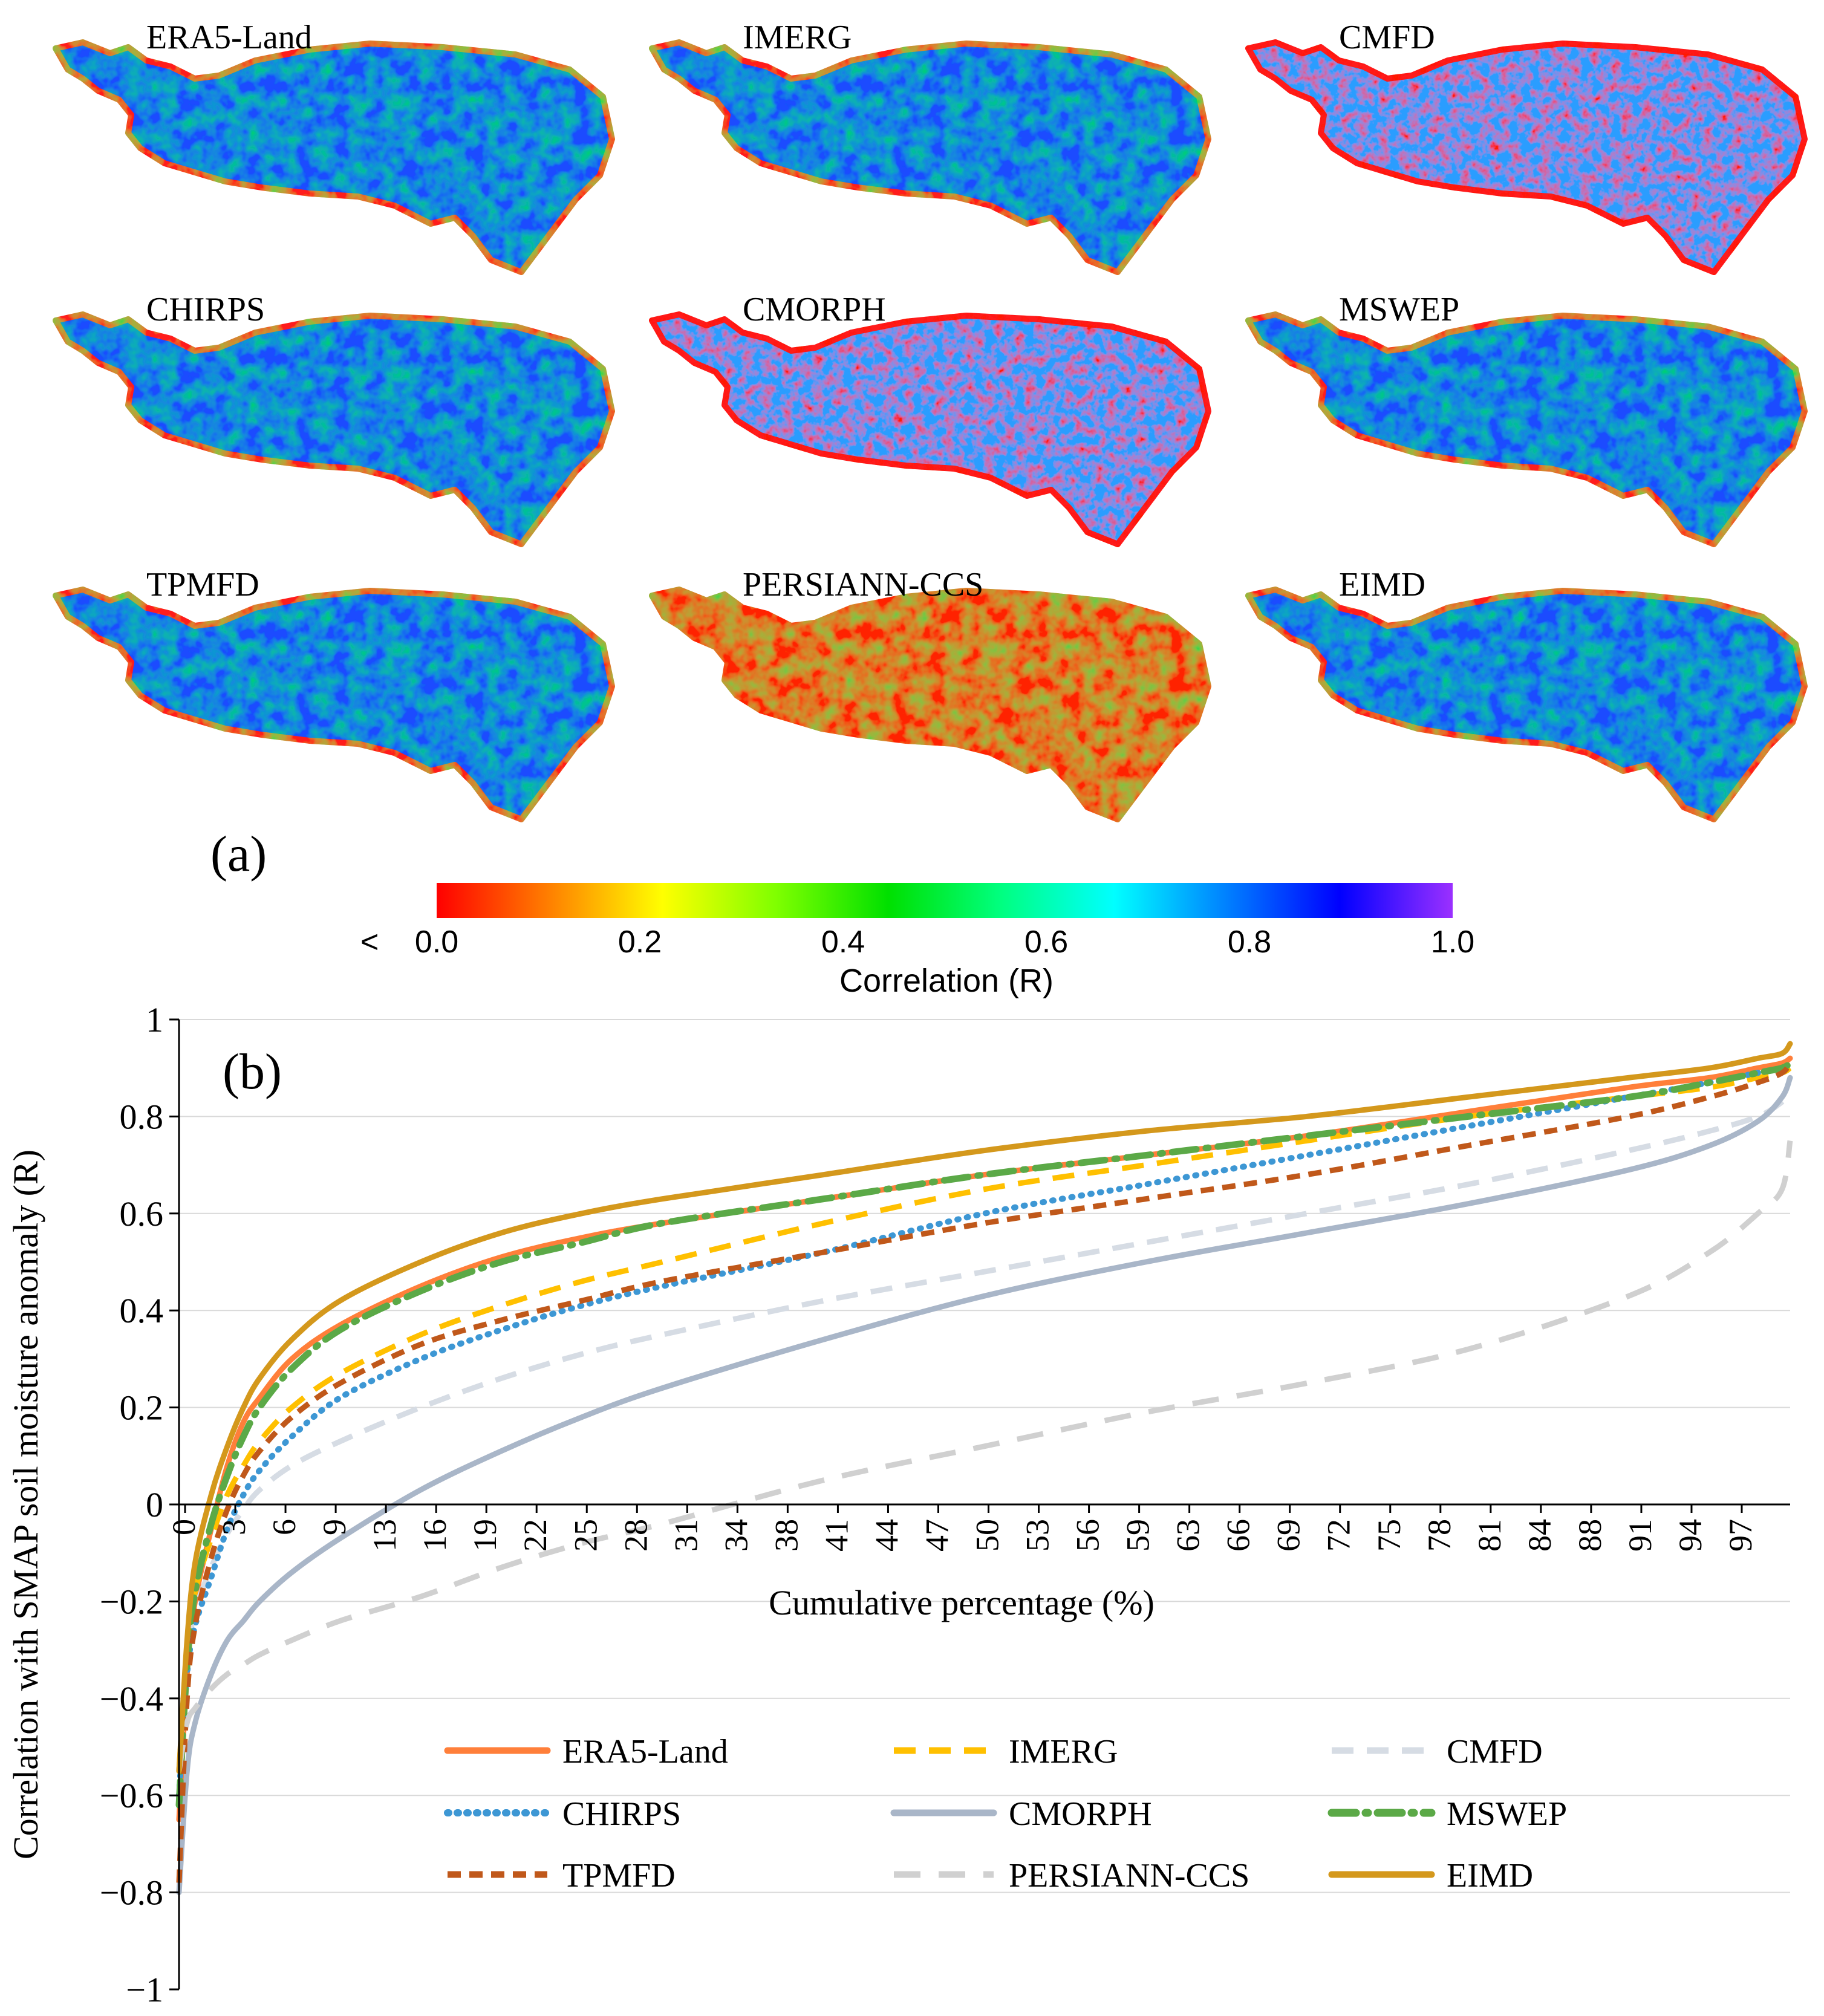 Image resolution: width=1824 pixels, height=2016 pixels. What do you see at coordinates (154, 1019) in the screenshot?
I see `y-tick-label: 1` at bounding box center [154, 1019].